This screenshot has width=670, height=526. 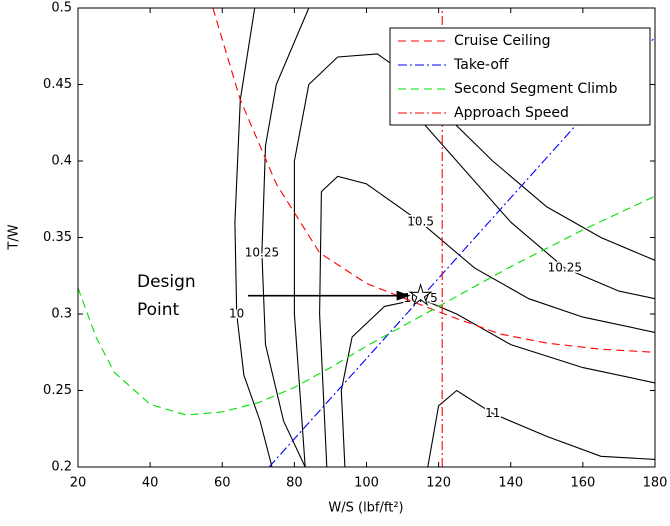 What do you see at coordinates (61, 161) in the screenshot?
I see `y-tick-label: 0.4` at bounding box center [61, 161].